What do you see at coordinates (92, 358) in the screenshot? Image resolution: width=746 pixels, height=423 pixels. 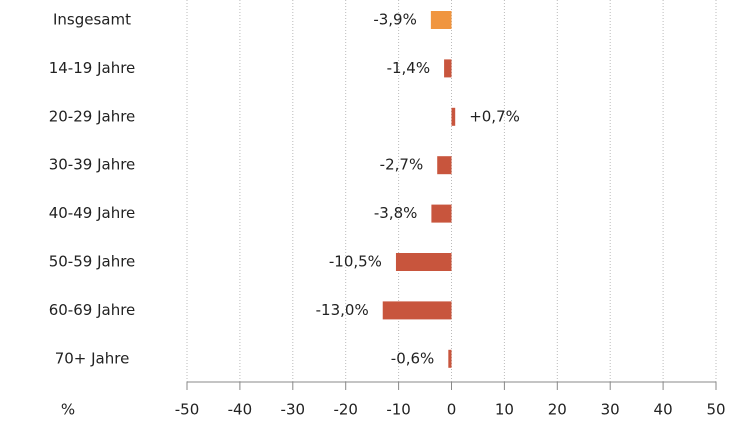 I see `y-tick-label: 70+ Jahre` at bounding box center [92, 358].